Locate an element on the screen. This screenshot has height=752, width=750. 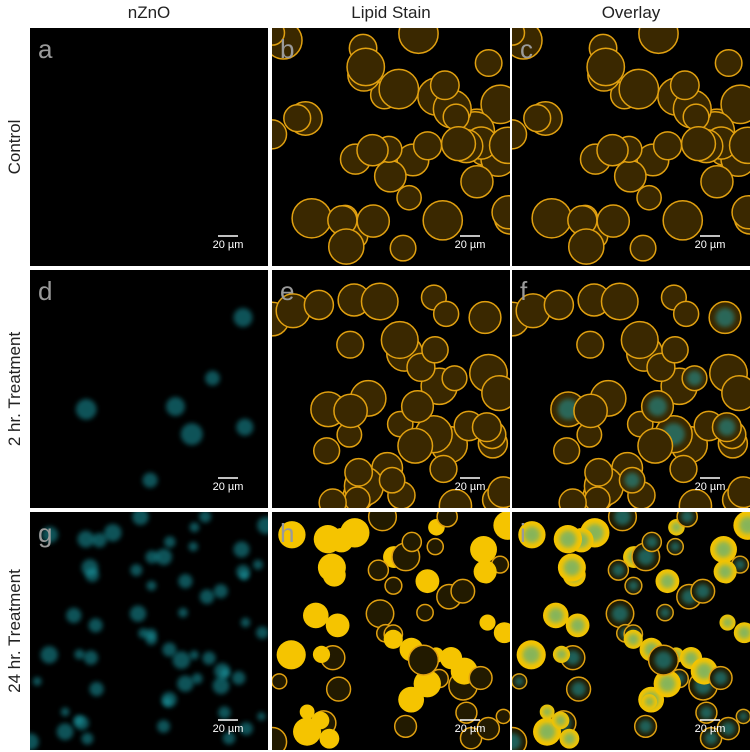
micrograph-panel: d 20 µm is located at coordinates (149, 389).